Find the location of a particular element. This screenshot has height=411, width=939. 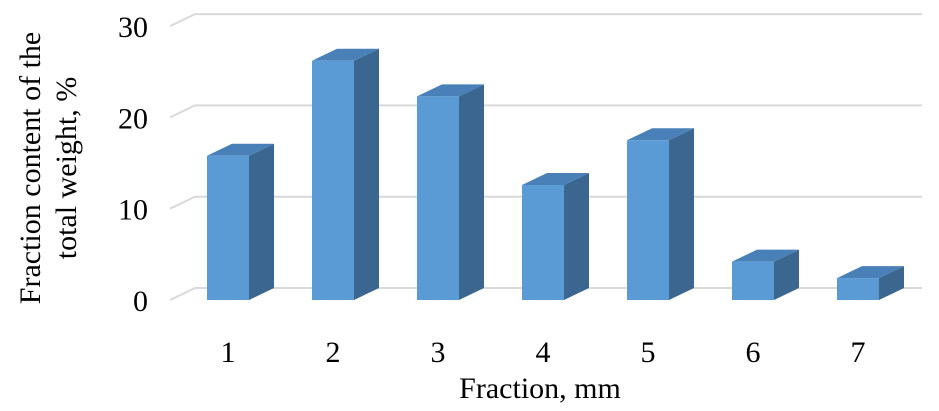

x-tick-label: 1 is located at coordinates (228, 352).